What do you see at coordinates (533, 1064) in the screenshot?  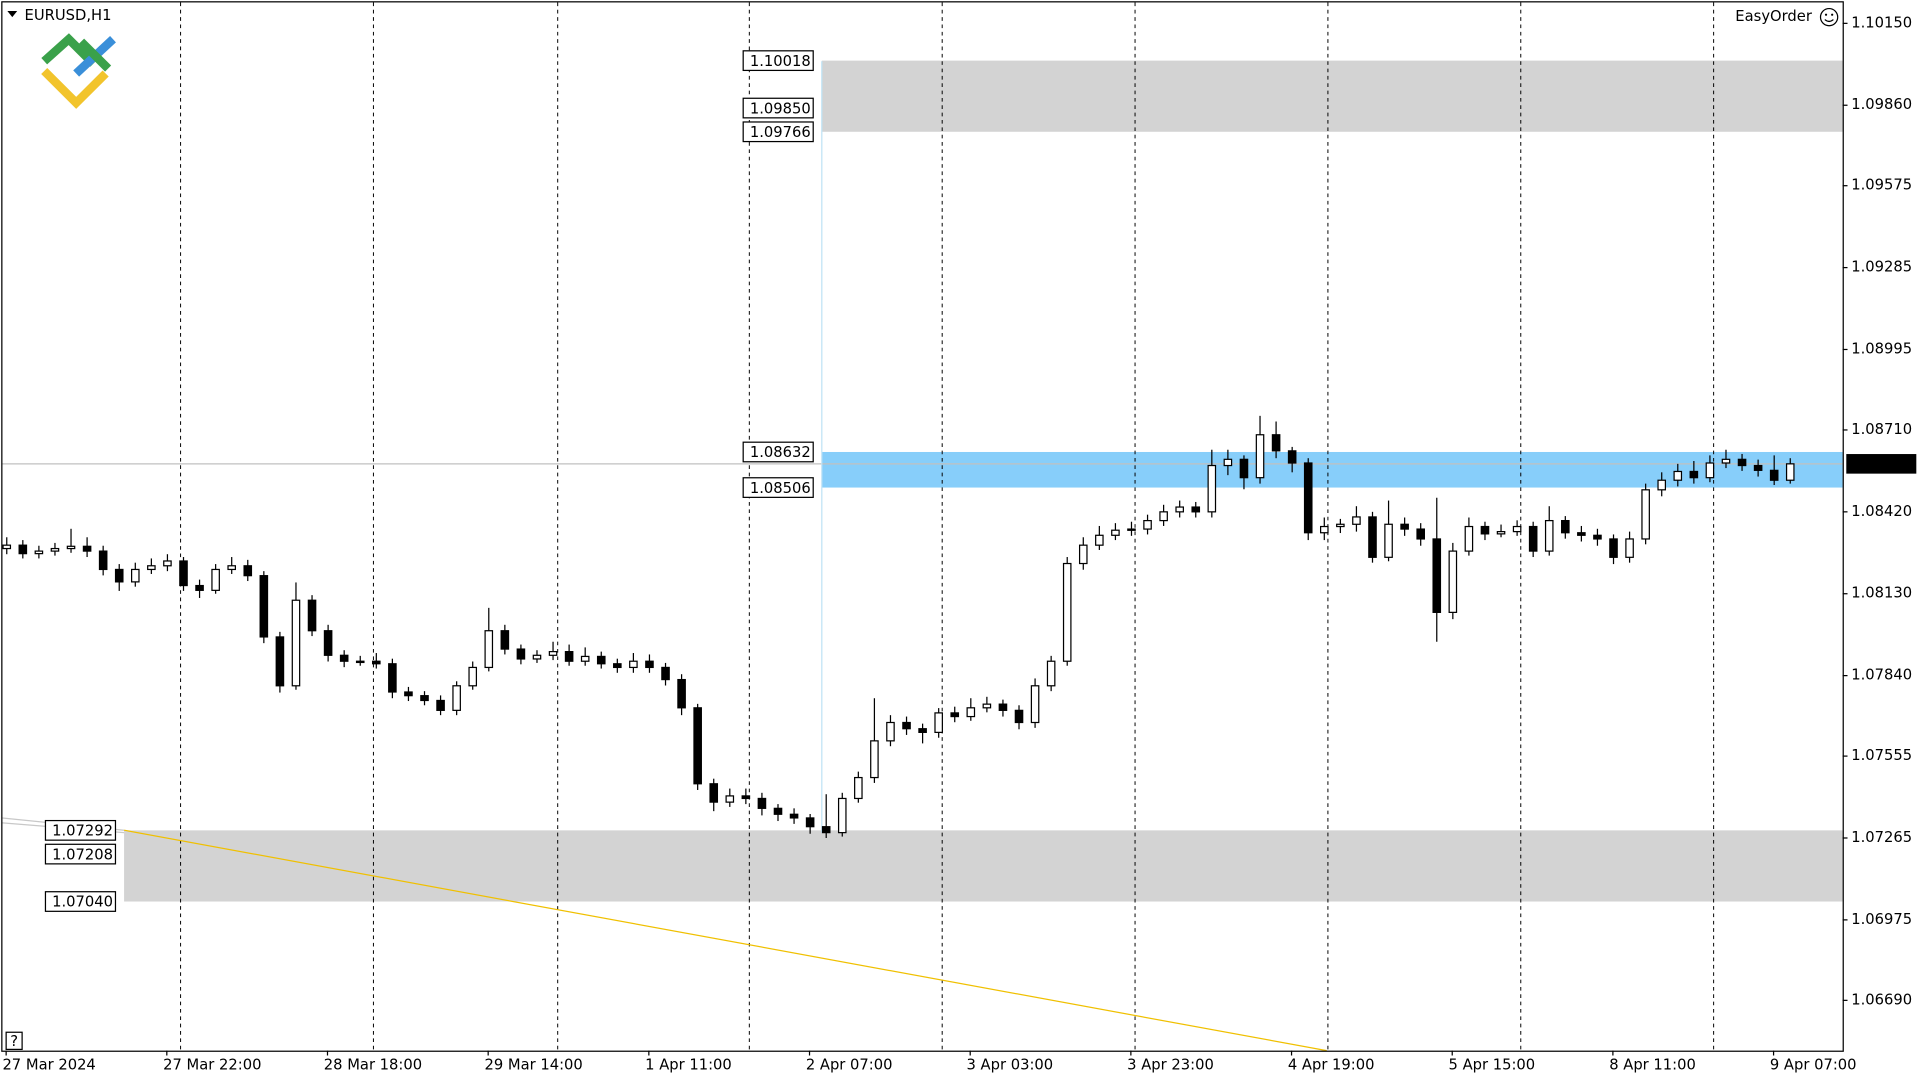 I see `x-tick-label: 29 Mar 14:00` at bounding box center [533, 1064].